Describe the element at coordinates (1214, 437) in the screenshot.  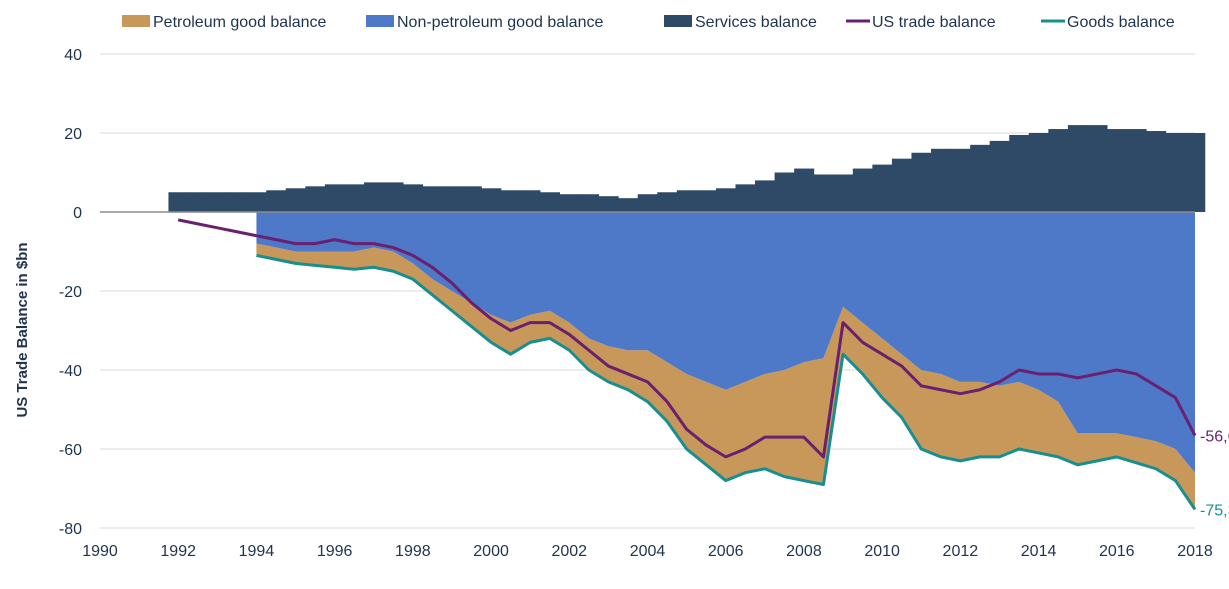
I see `end-value-label: -56,6` at that location.